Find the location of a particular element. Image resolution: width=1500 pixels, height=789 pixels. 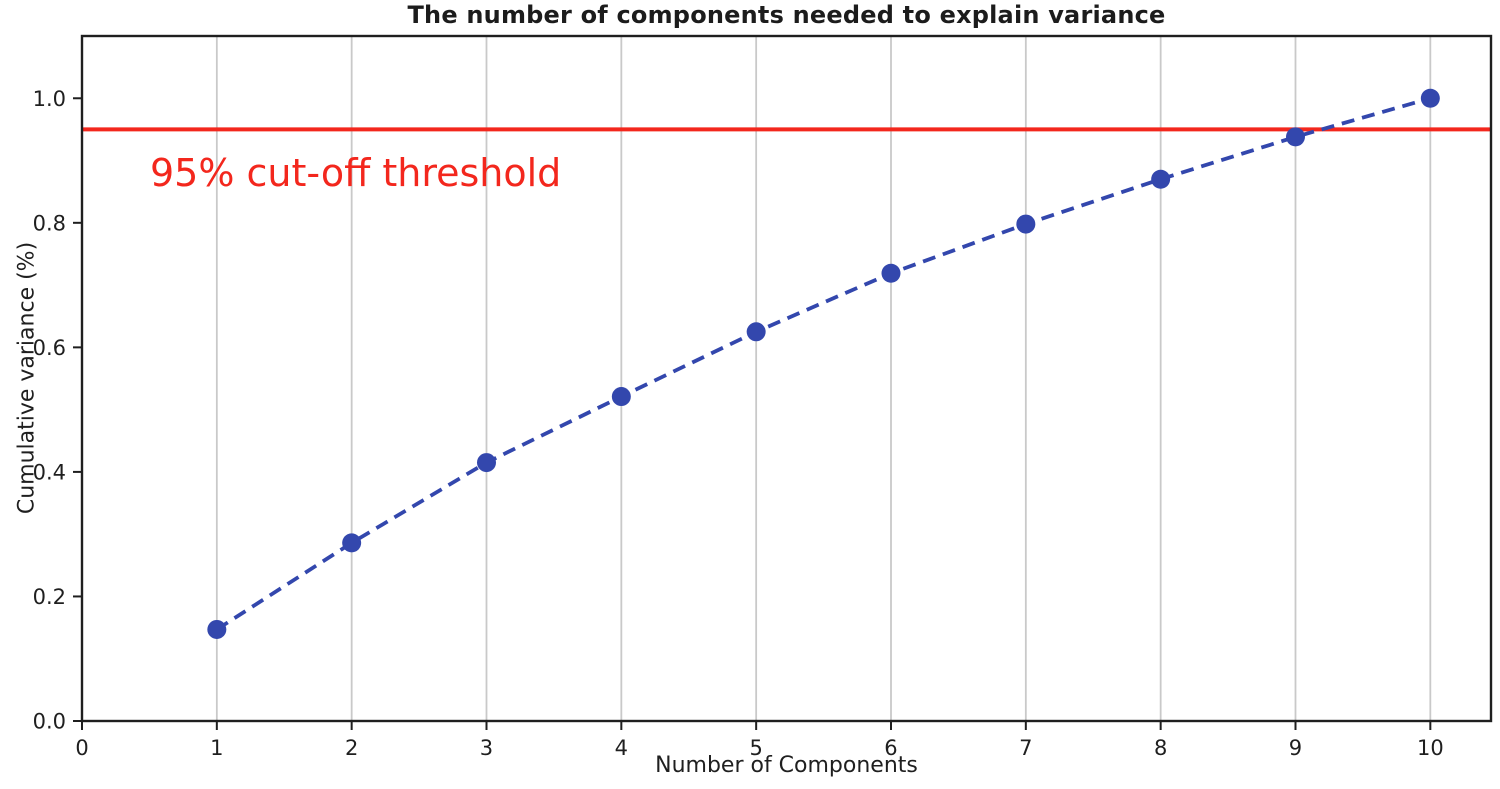

x-tick-label: 6 is located at coordinates (890, 748).